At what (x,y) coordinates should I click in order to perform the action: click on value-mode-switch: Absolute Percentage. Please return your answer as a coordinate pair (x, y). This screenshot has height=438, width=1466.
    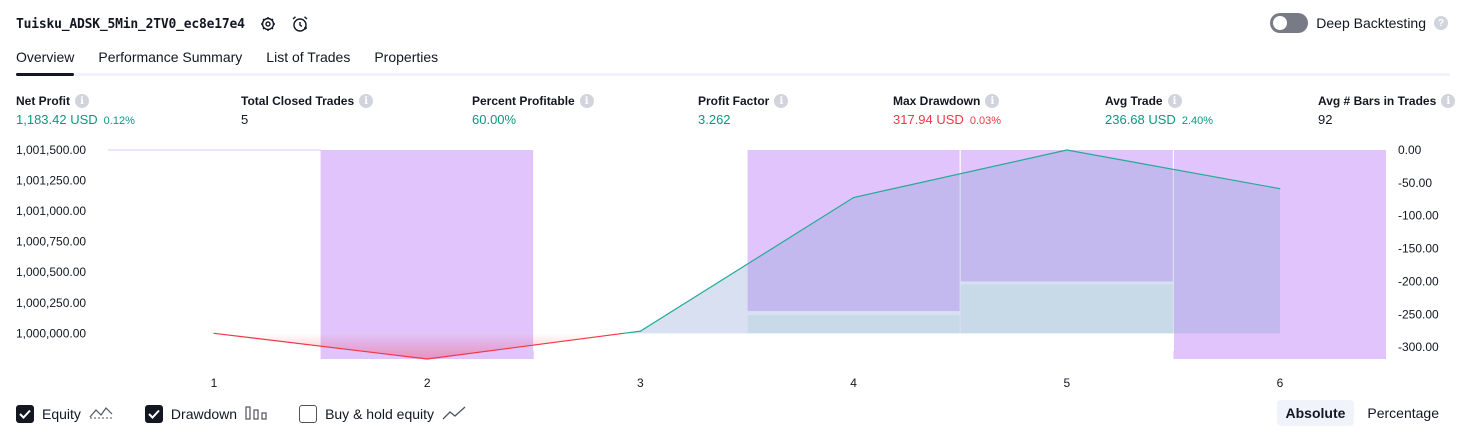
    Looking at the image, I should click on (1362, 413).